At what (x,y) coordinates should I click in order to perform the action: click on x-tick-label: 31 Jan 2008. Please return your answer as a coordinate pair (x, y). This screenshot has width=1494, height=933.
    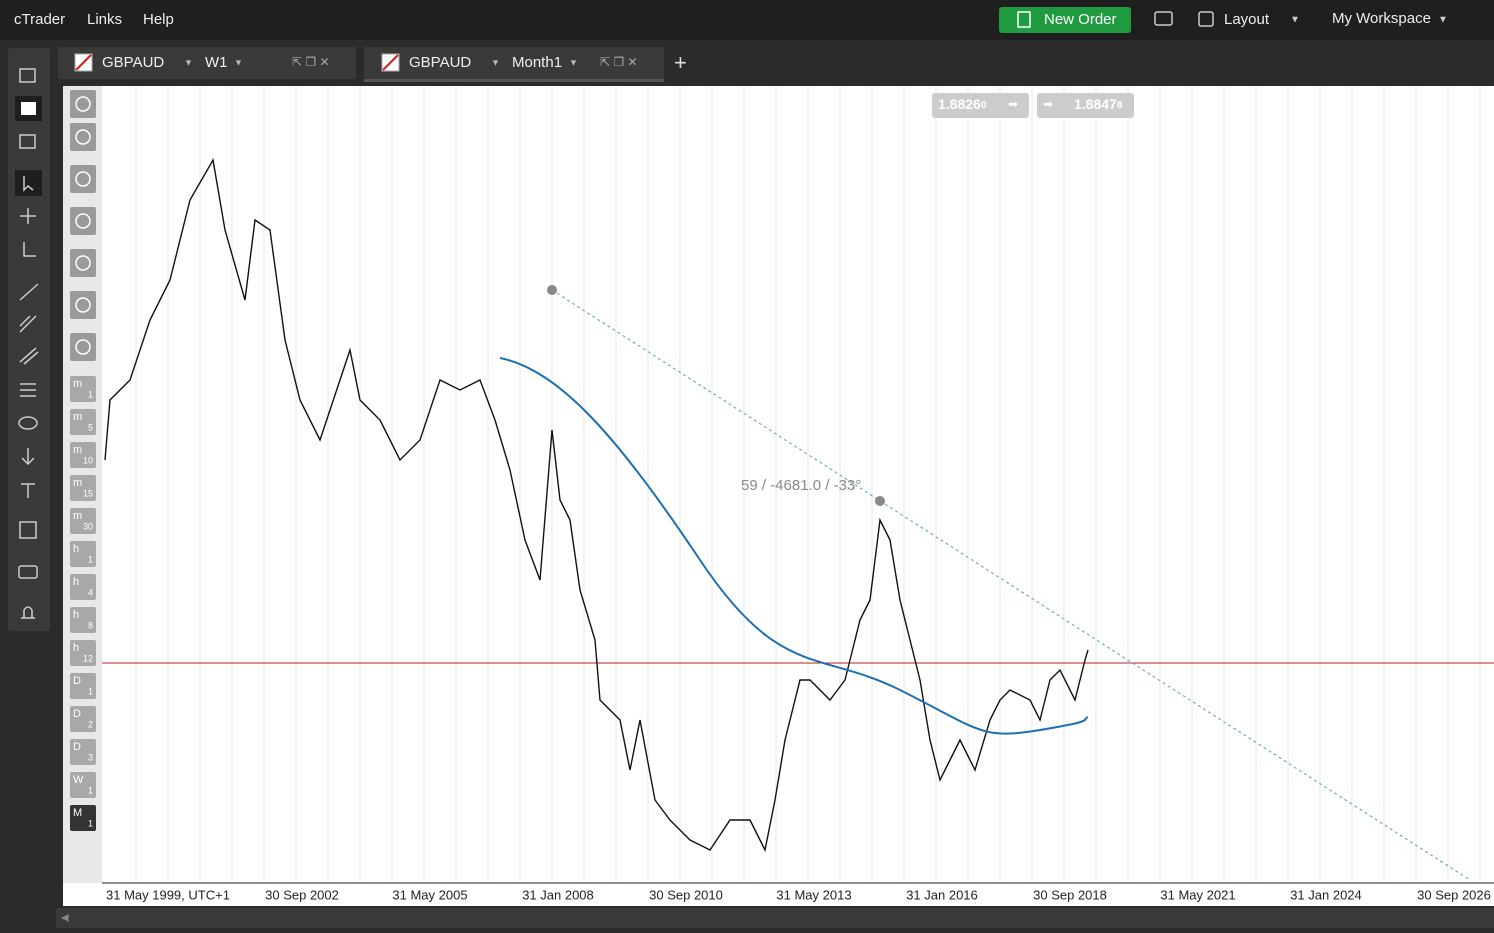
    Looking at the image, I should click on (558, 894).